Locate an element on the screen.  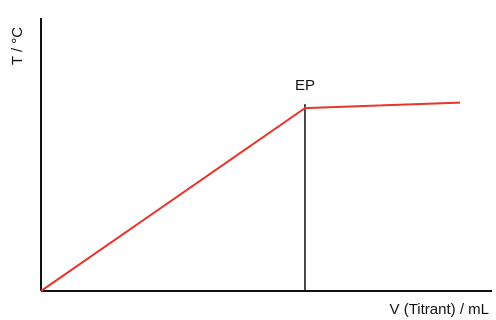
endpoint-label: EP is located at coordinates (305, 85).